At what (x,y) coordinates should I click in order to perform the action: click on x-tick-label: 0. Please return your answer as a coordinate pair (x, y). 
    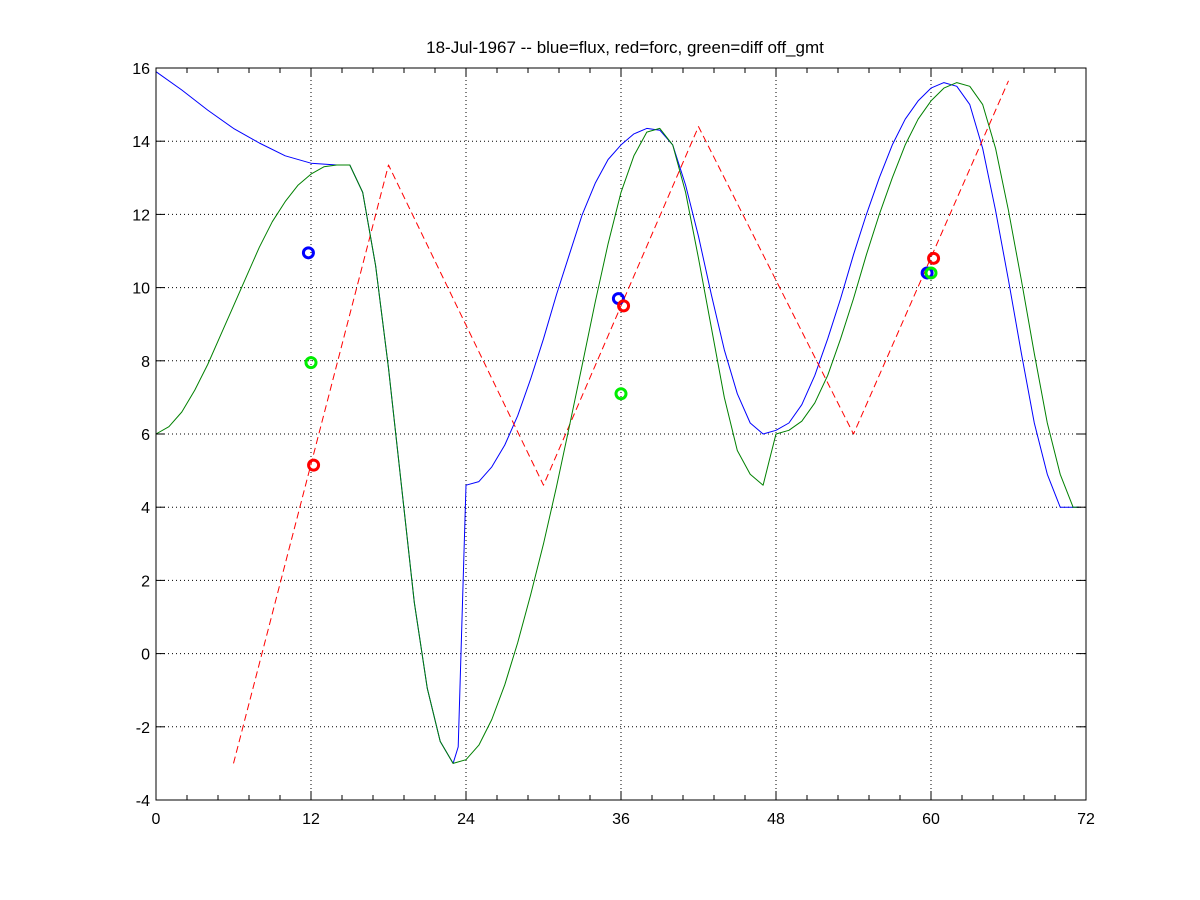
    Looking at the image, I should click on (156, 819).